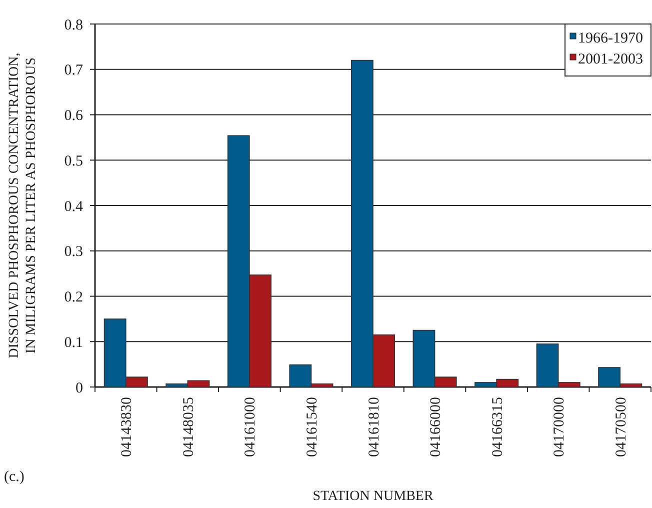 This screenshot has height=508, width=652. I want to click on legend-label: 1966-1970, so click(610, 38).